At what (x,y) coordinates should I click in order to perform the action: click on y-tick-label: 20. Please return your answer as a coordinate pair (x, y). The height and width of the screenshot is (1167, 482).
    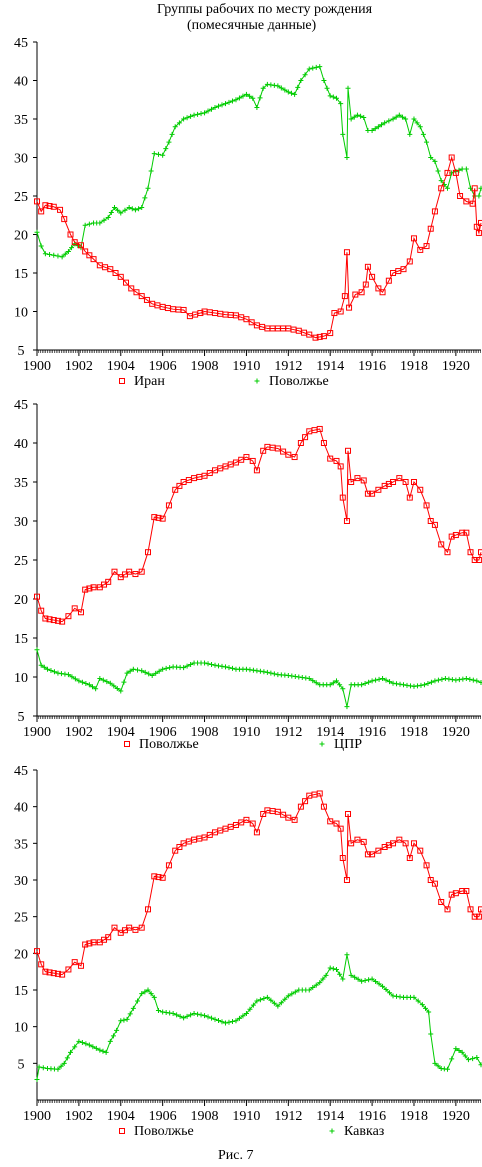
    Looking at the image, I should click on (21, 954).